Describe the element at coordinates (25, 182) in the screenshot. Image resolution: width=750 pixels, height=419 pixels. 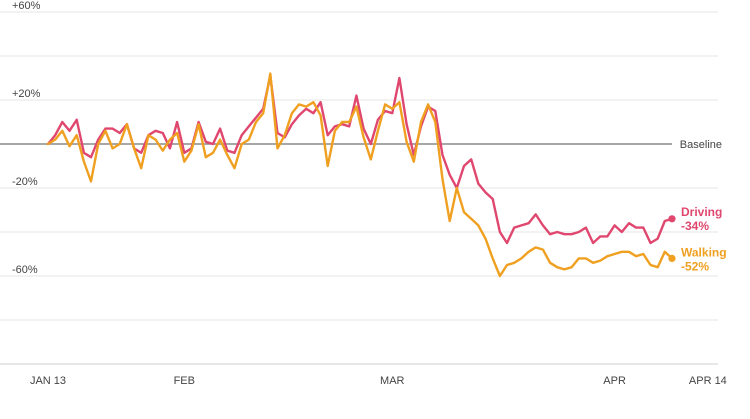
I see `y-tick-label: -20%` at that location.